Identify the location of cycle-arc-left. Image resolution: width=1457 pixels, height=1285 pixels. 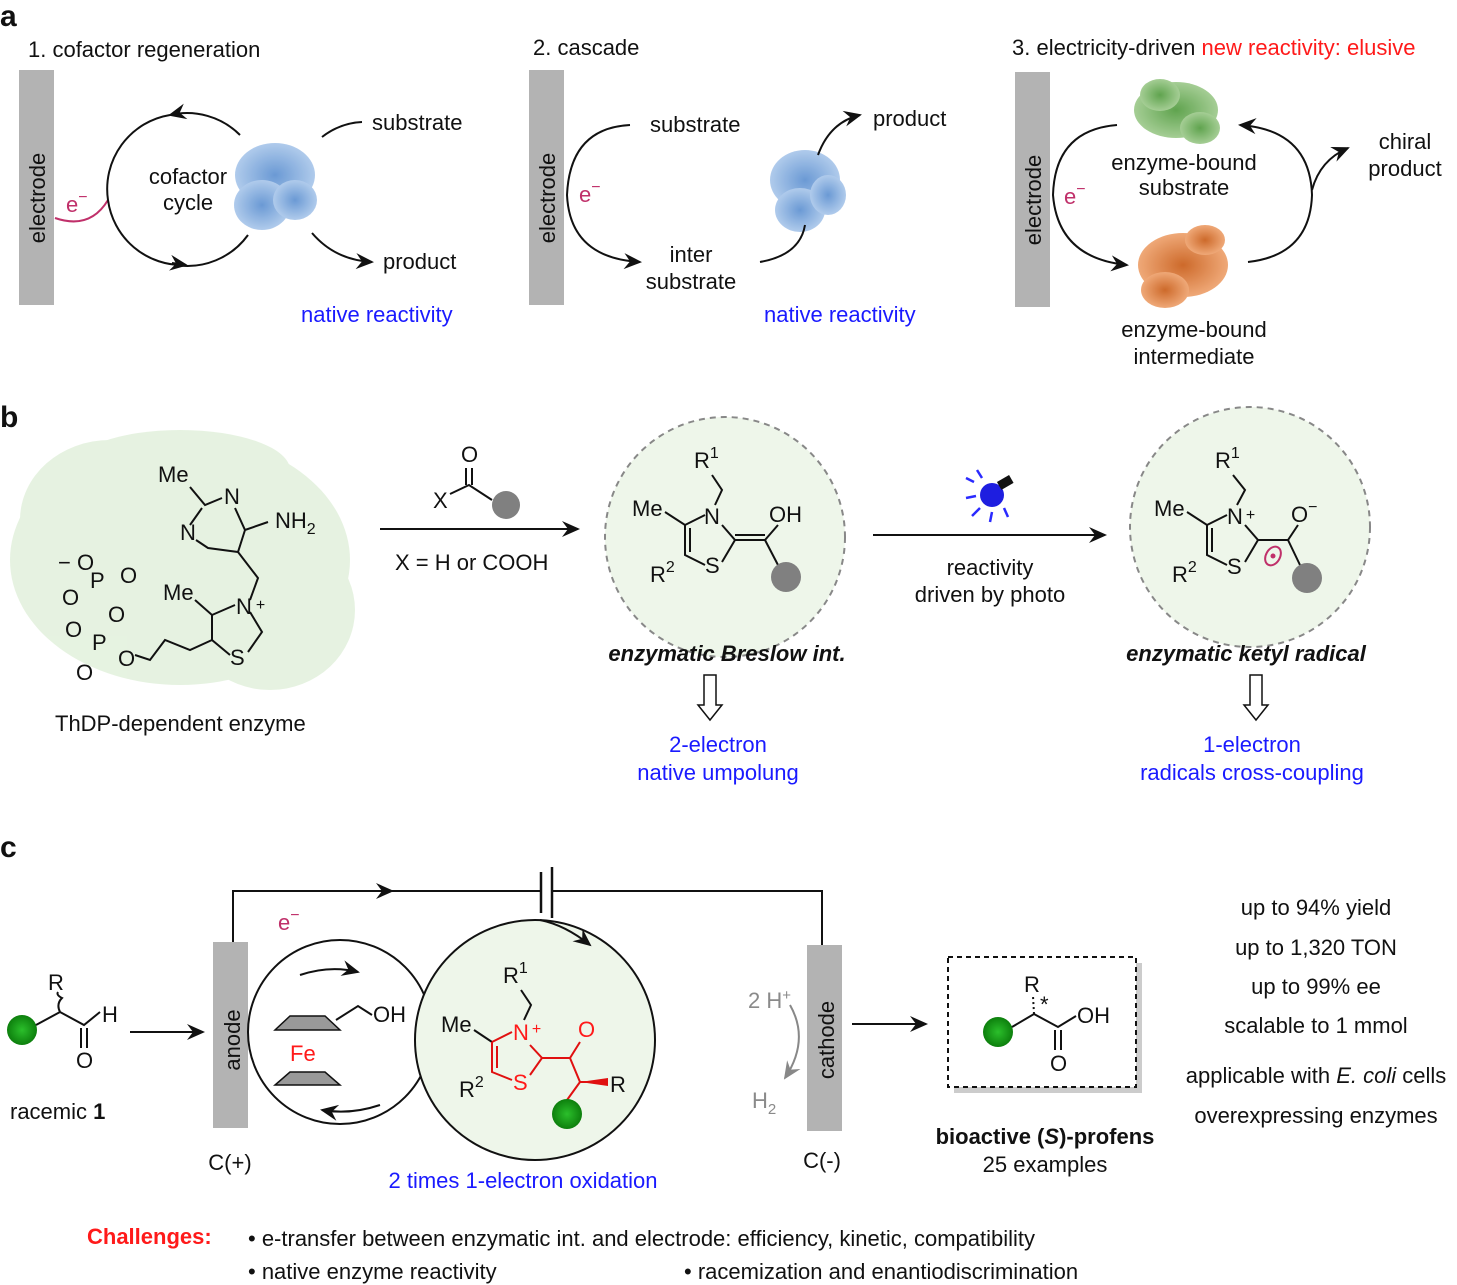
(146, 190).